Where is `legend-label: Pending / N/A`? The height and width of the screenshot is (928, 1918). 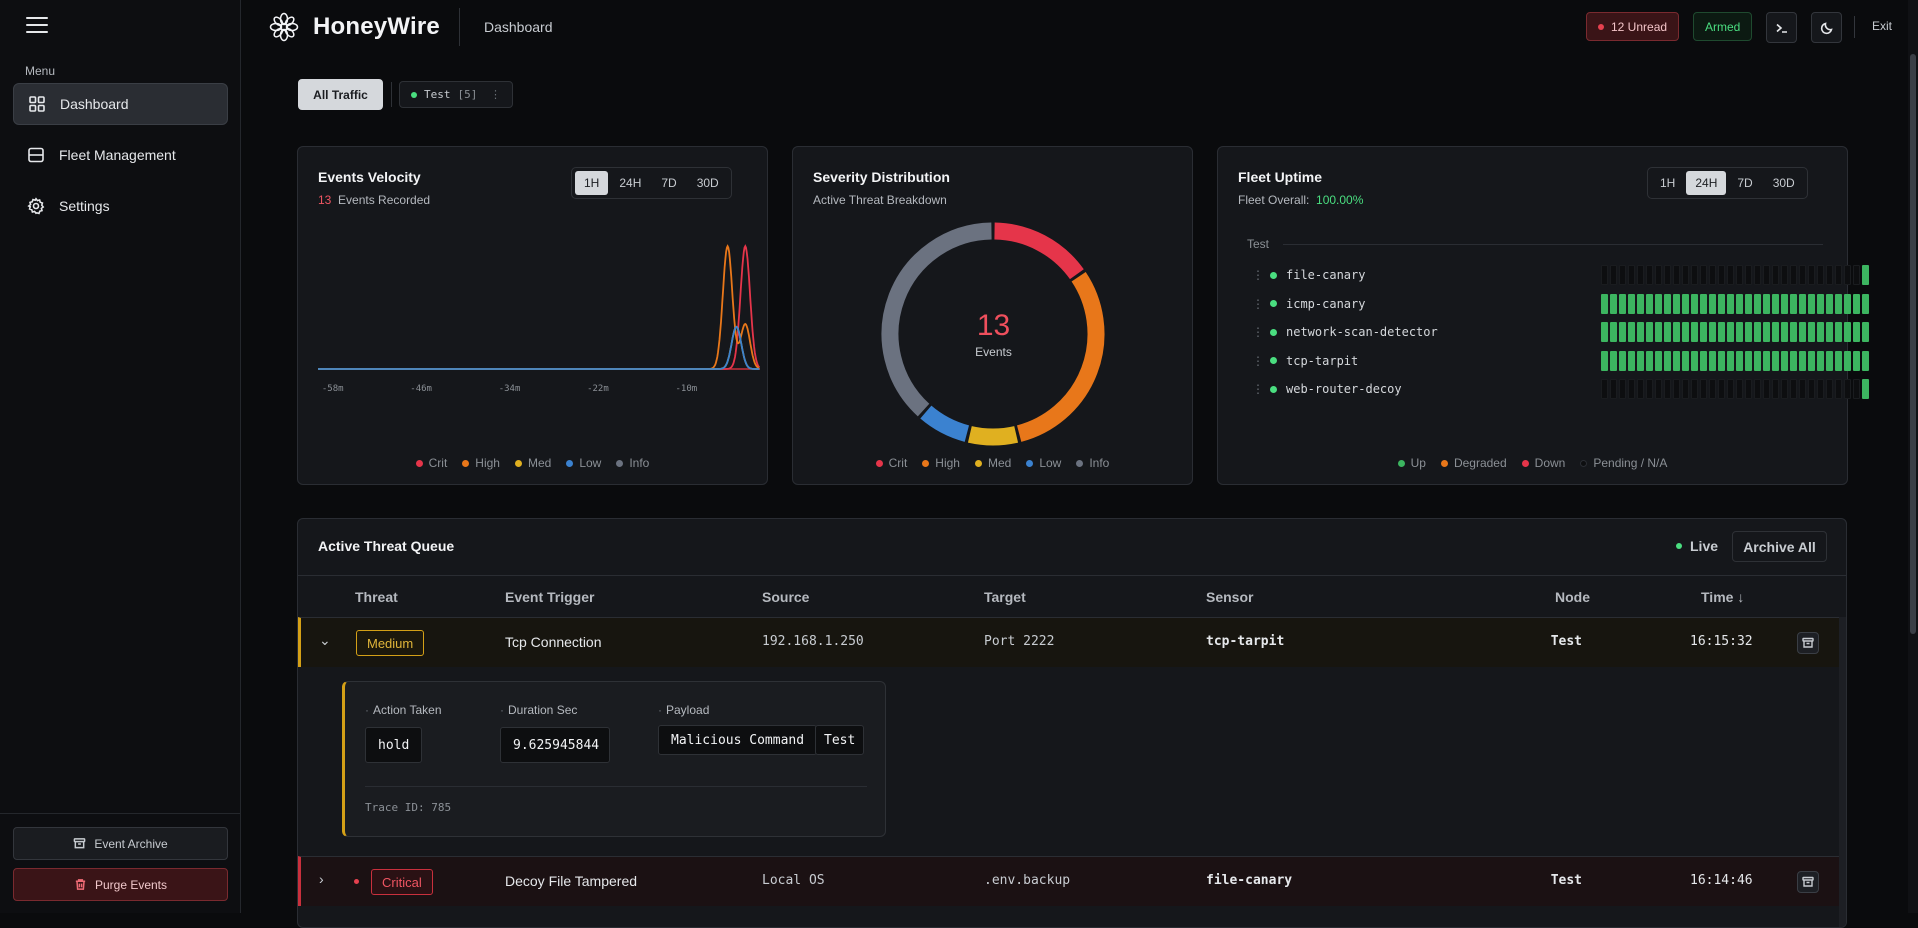 legend-label: Pending / N/A is located at coordinates (1630, 463).